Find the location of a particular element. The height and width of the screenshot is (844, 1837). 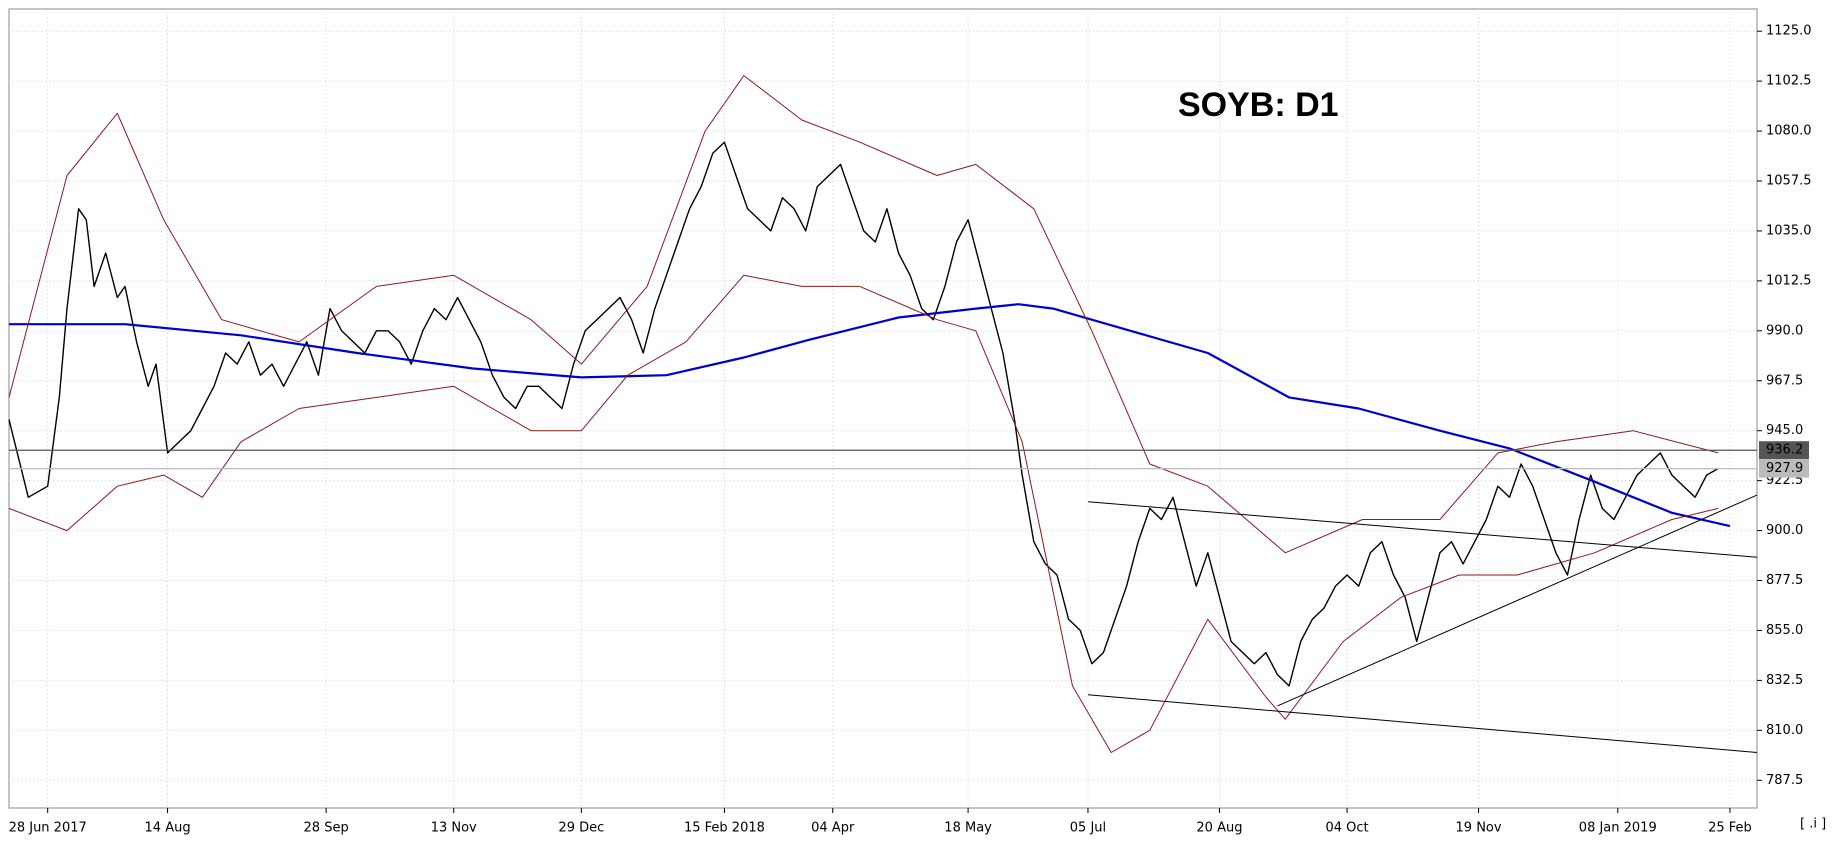

y-tick-label: 1012.5 is located at coordinates (1789, 280).